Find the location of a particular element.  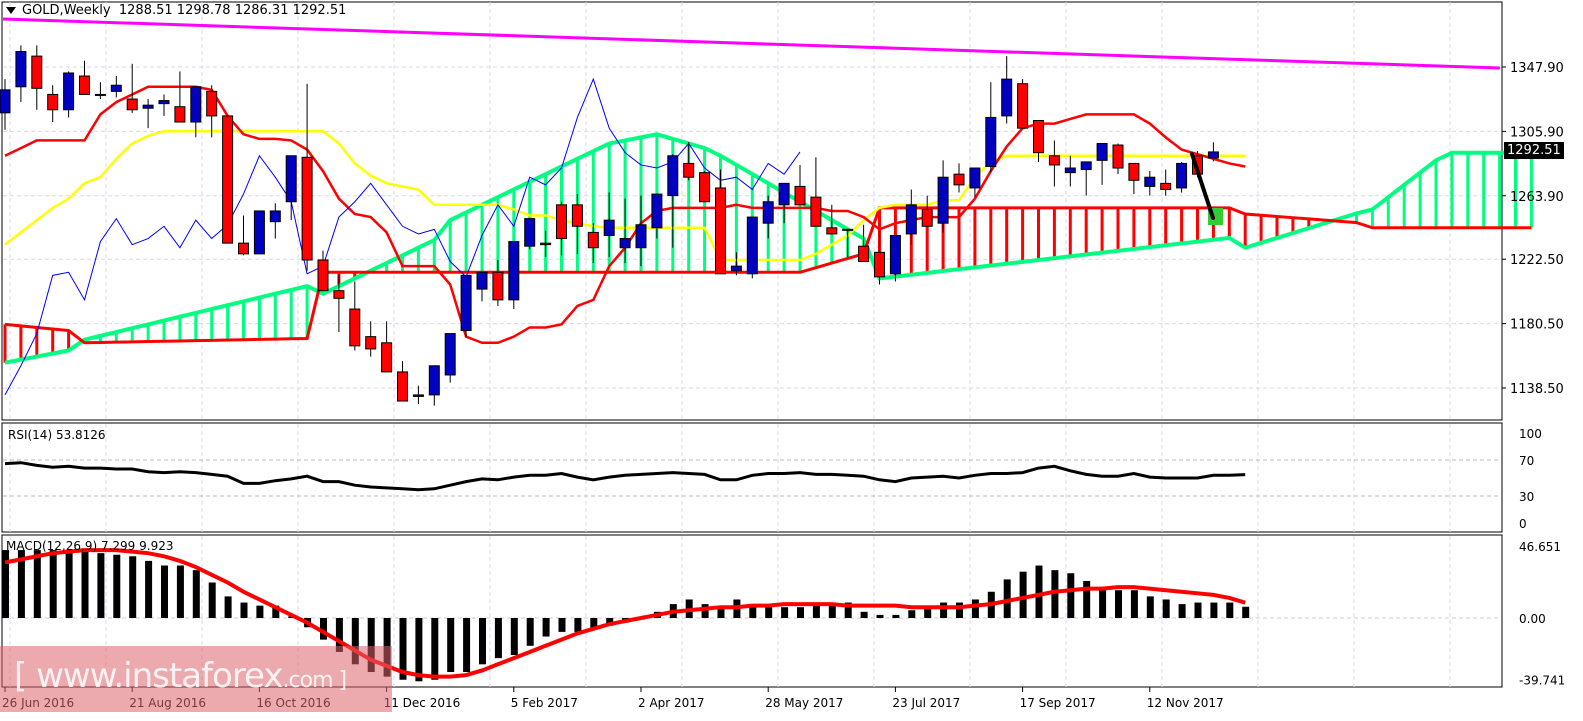

svg-text: 12 Nov 2017 is located at coordinates (1185, 703).